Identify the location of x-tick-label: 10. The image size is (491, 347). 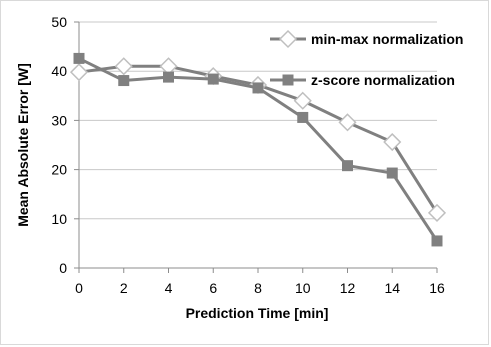
(303, 288).